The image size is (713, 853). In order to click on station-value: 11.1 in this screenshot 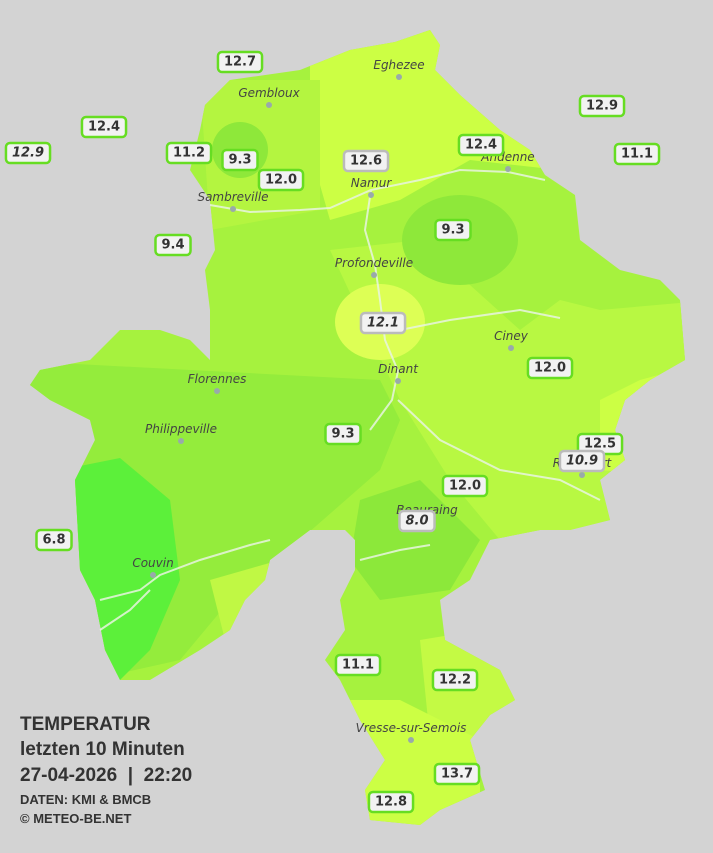, I will do `click(358, 665)`.